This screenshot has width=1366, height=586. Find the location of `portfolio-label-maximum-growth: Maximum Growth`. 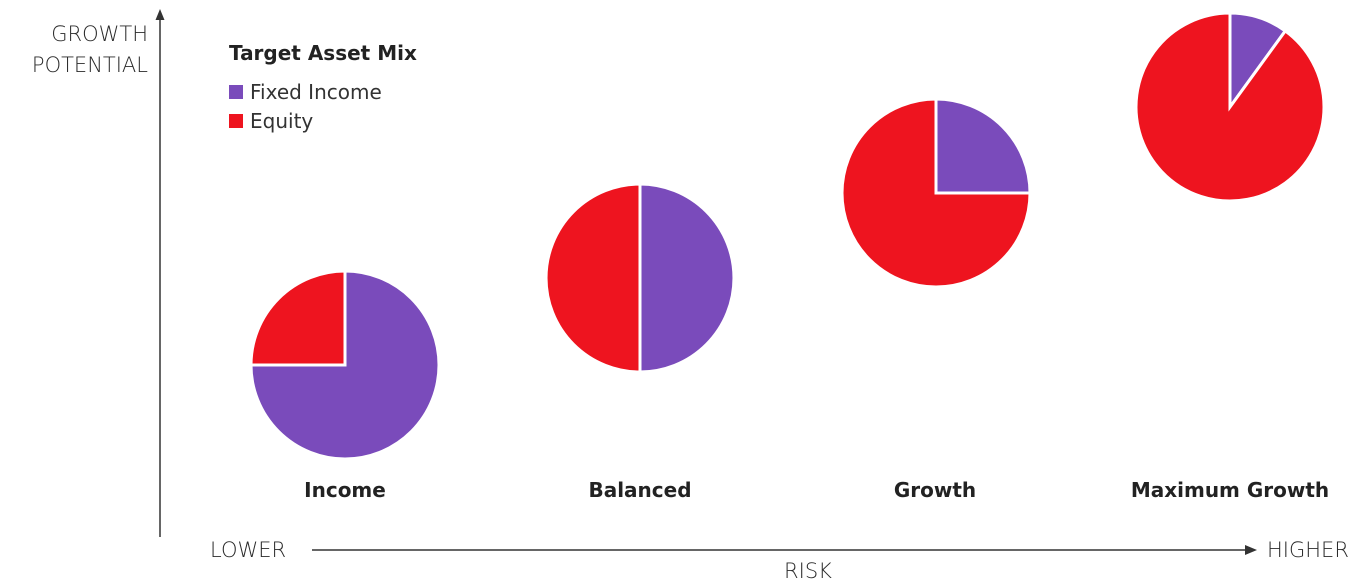

portfolio-label-maximum-growth: Maximum Growth is located at coordinates (1230, 490).